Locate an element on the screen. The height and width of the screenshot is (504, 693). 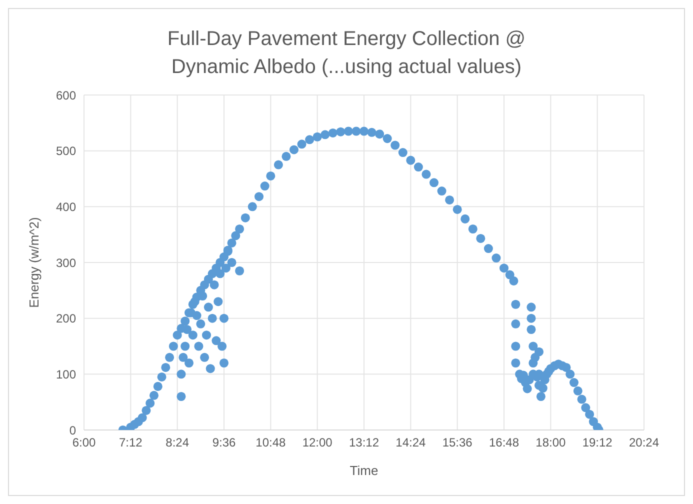
y-tick-label: 600 is located at coordinates (66, 95).